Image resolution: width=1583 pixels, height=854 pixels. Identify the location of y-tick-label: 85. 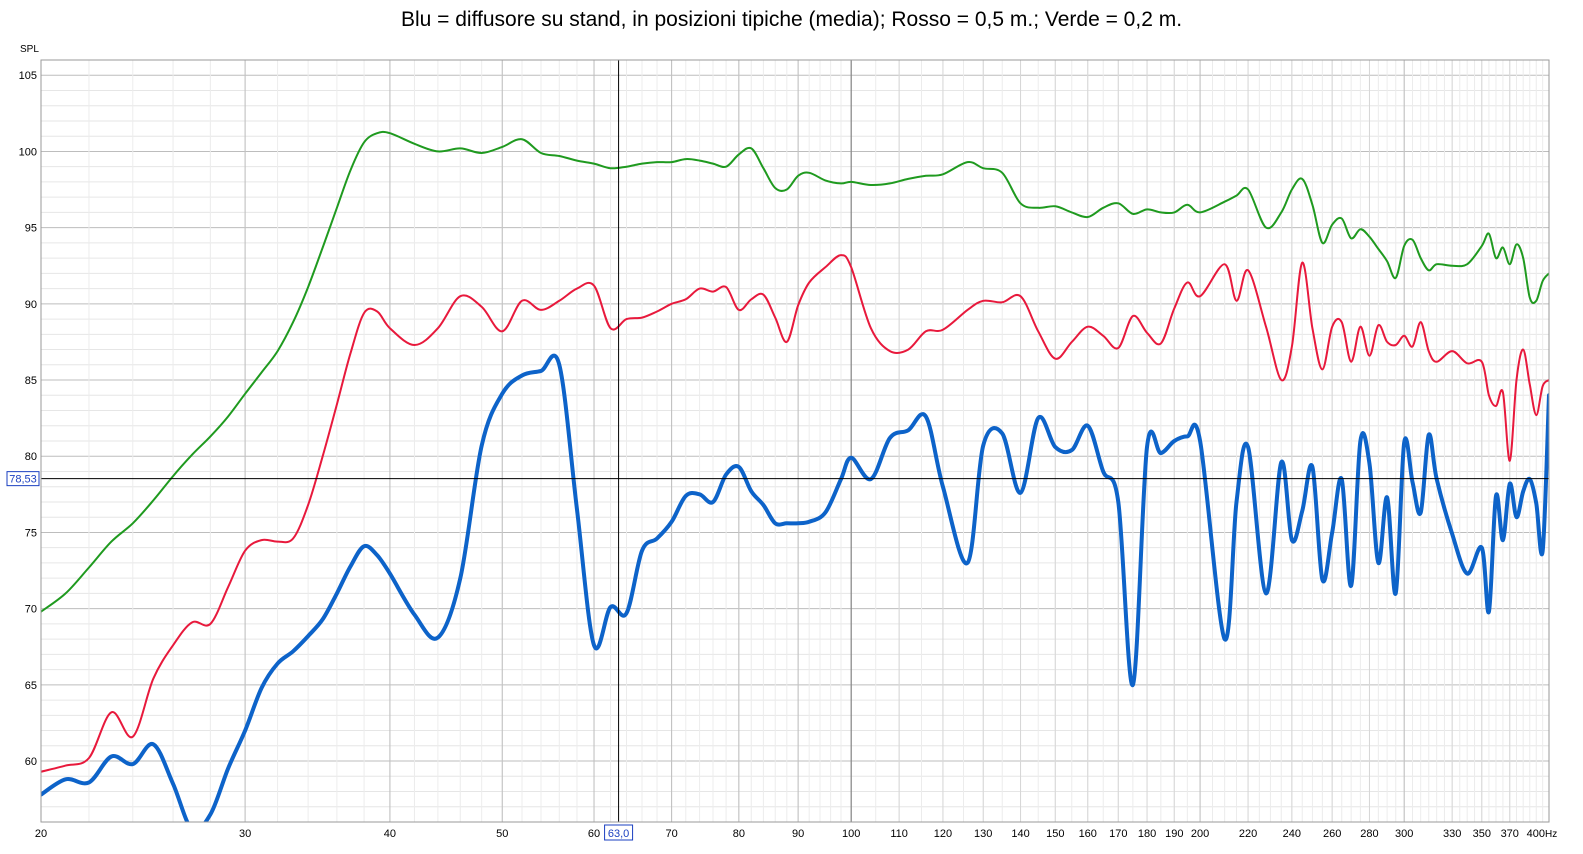
(31, 381).